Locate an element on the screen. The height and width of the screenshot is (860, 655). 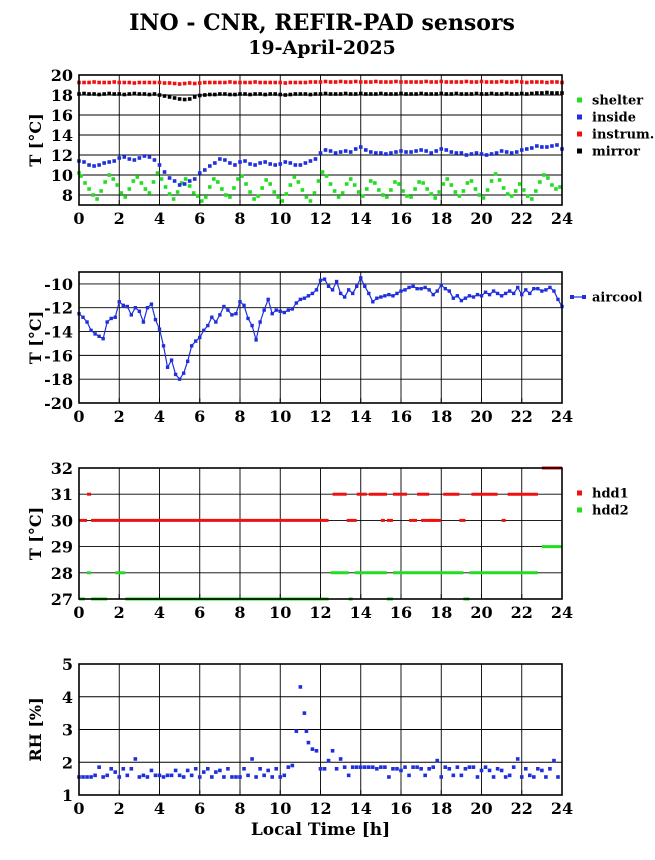
temperatures-series-shelter is located at coordinates (319, 186).